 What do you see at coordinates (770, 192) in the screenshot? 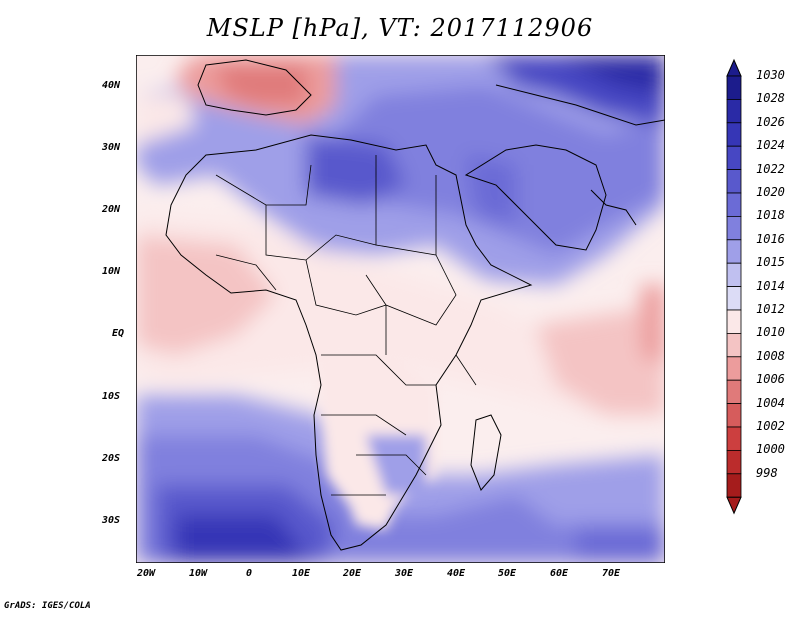
I see `colorbar-label-1020: 1020` at bounding box center [770, 192].